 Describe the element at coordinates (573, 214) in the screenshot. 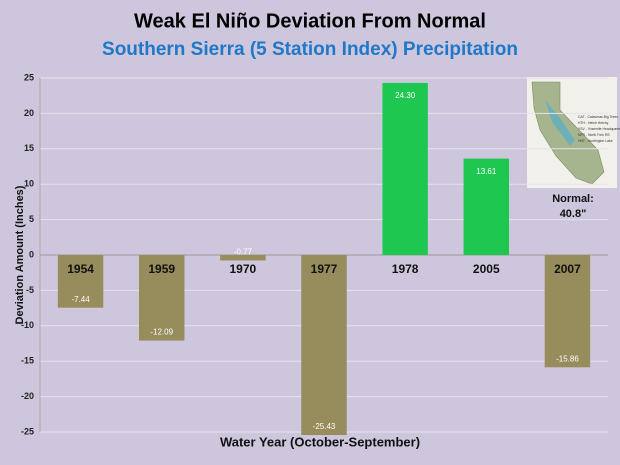

I see `annotation: 40.8"` at that location.